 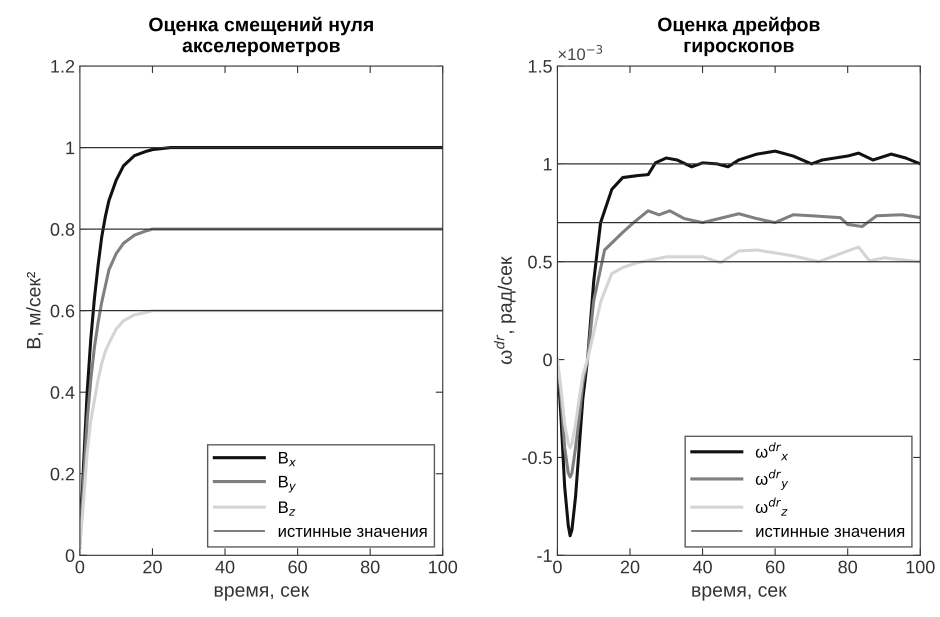 I want to click on y-axis-title: B, м/сек², so click(x=34, y=310).